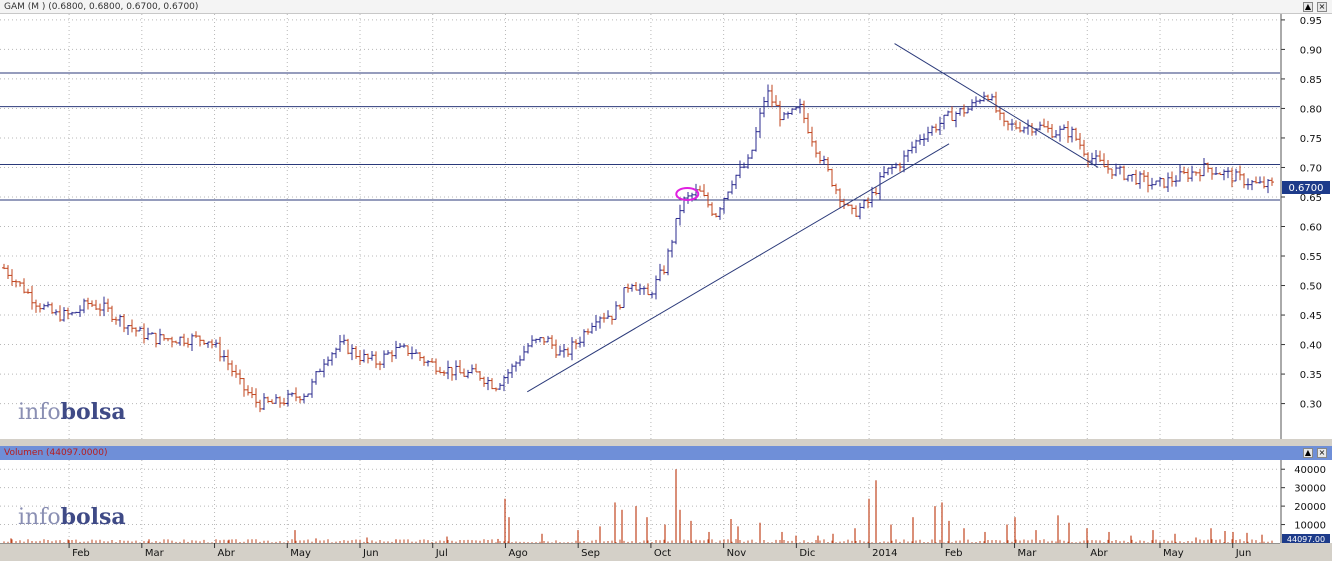 The width and height of the screenshot is (1332, 561). What do you see at coordinates (1310, 526) in the screenshot?
I see `y-tick-label: 10000` at bounding box center [1310, 526].